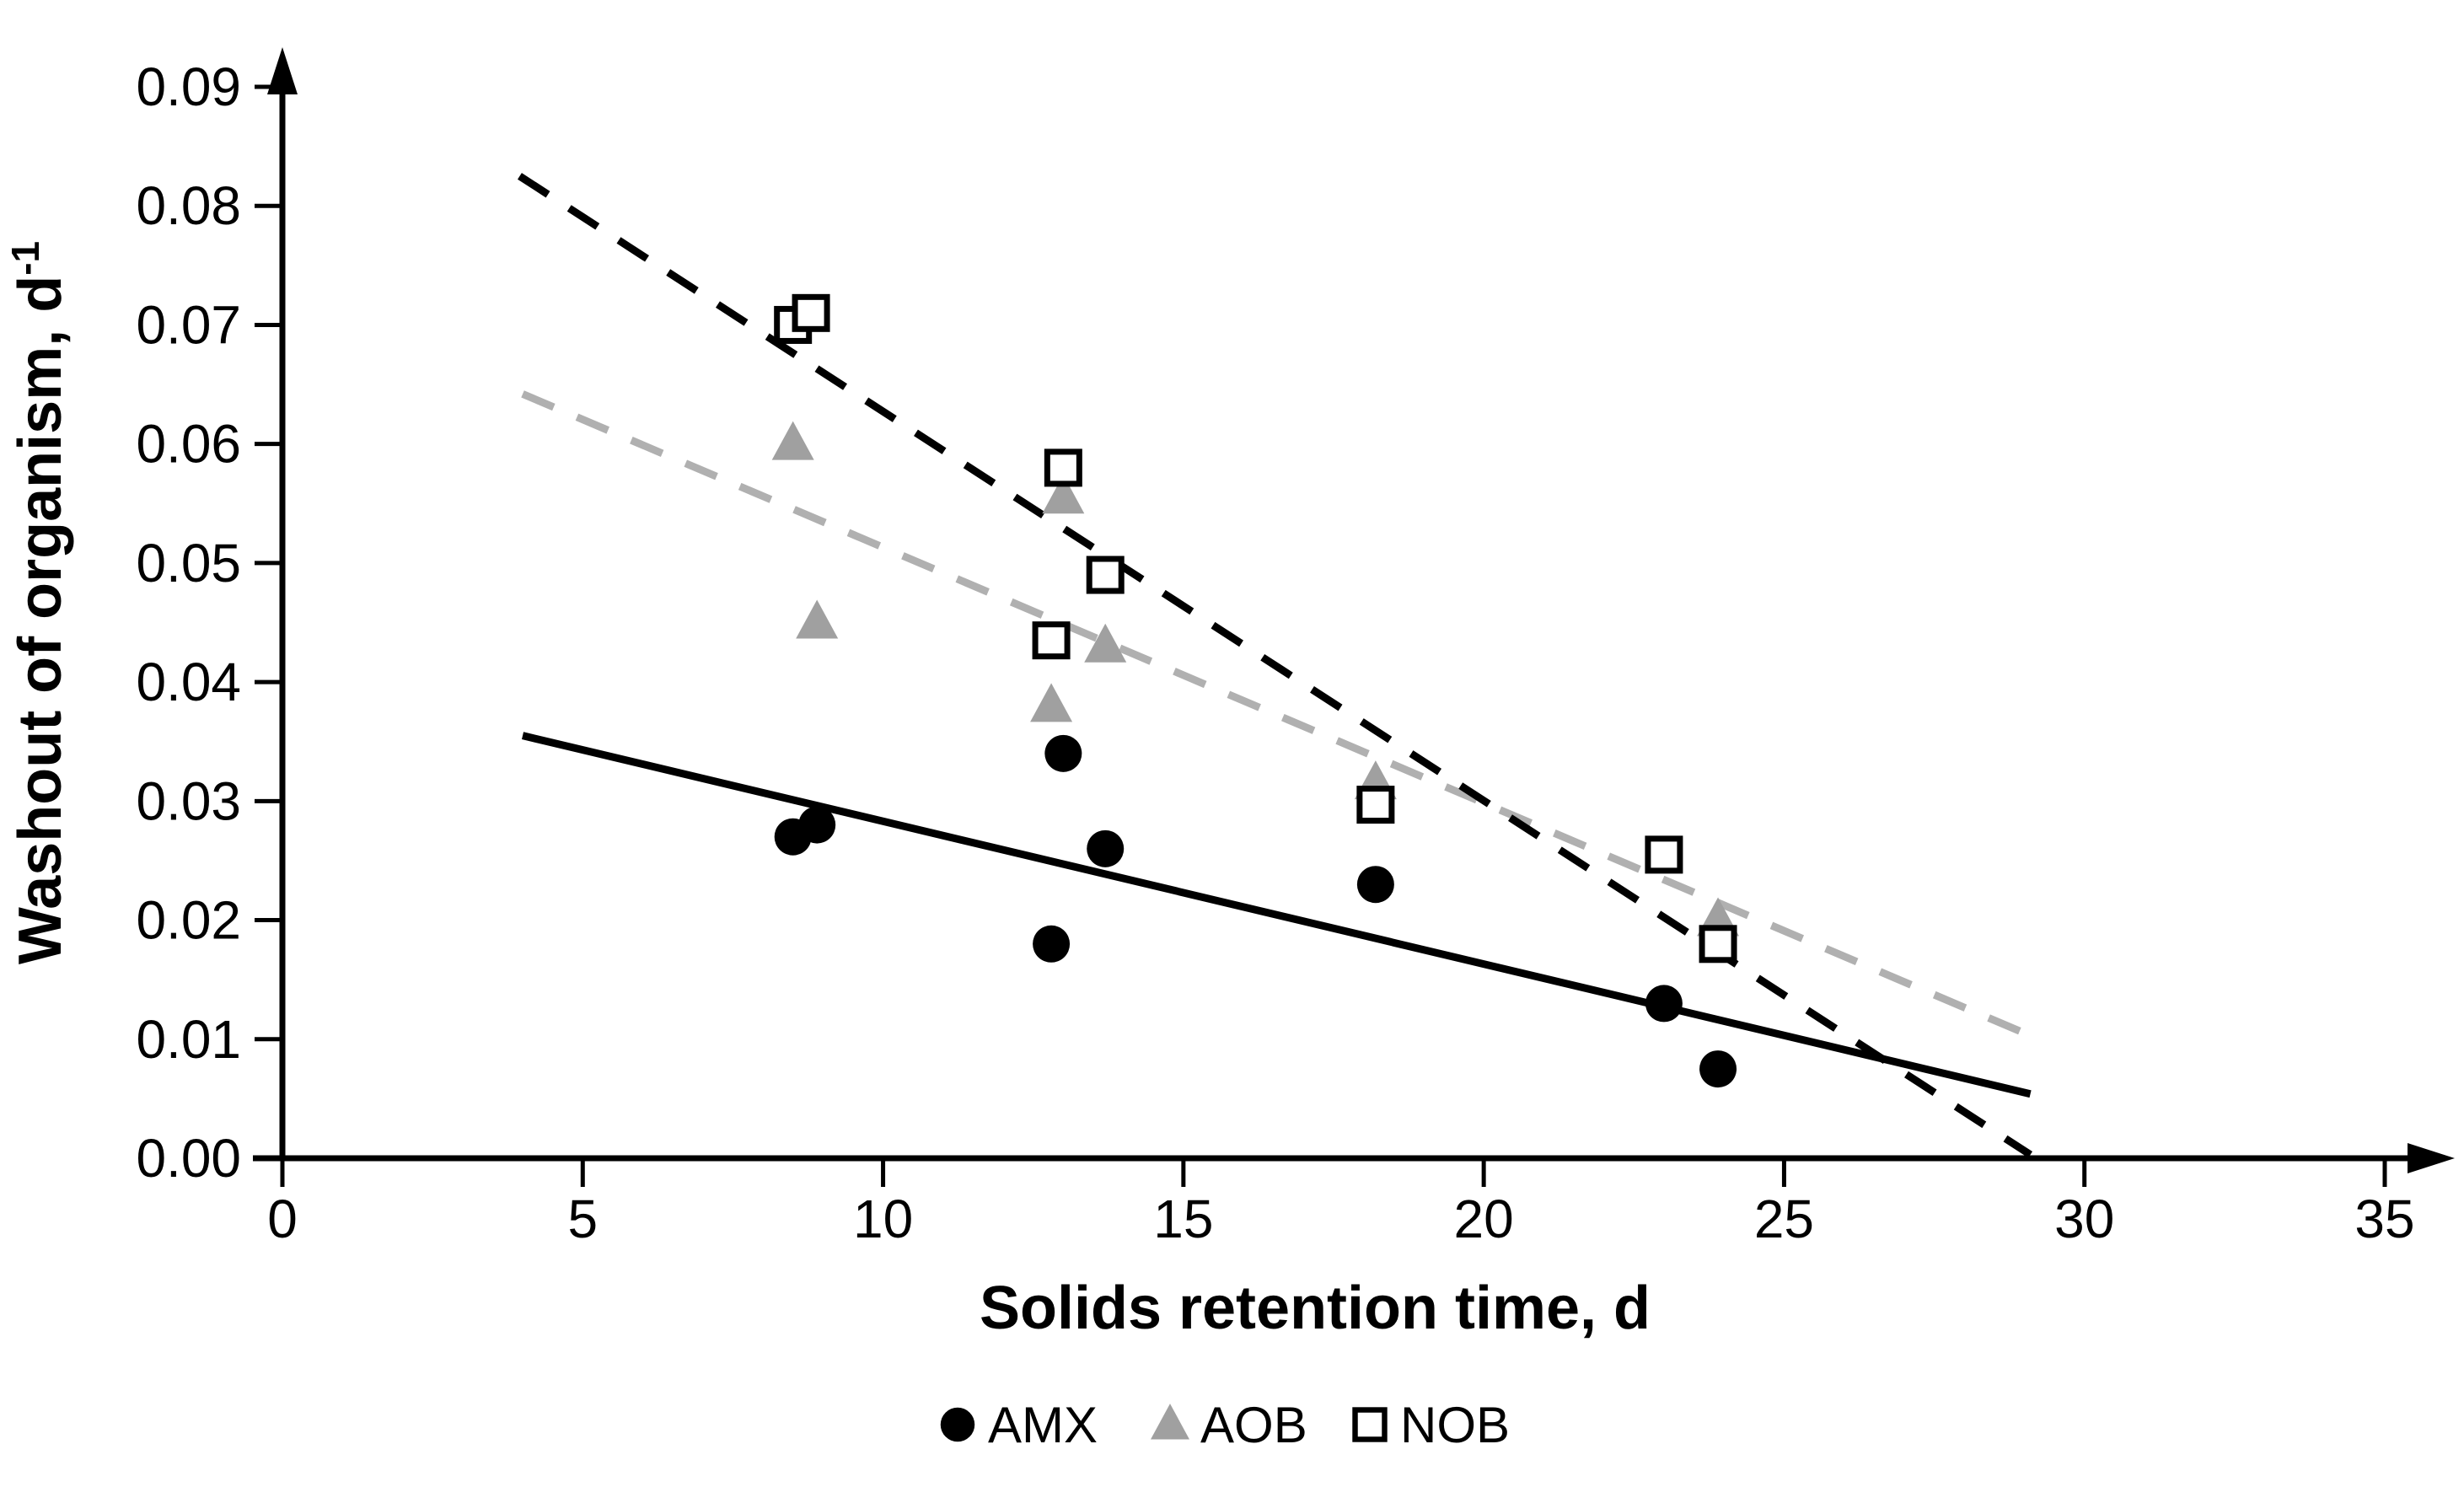  I want to click on nob-legend-icon, so click(1370, 1424).